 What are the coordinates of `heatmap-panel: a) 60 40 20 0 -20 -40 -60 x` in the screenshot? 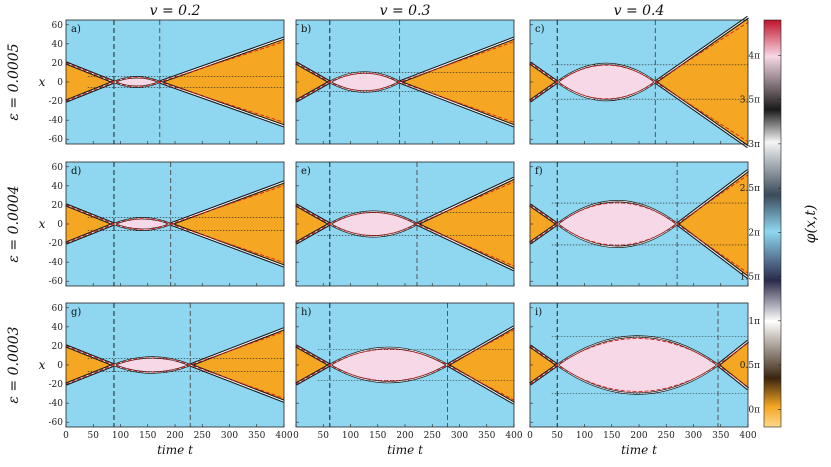 It's located at (162, 82).